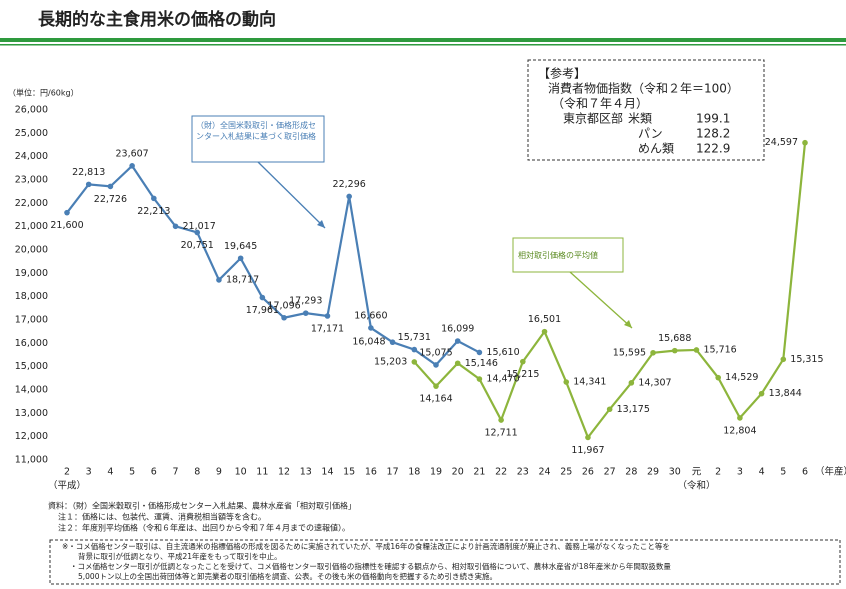 The height and width of the screenshot is (589, 846). Describe the element at coordinates (600, 103) in the screenshot. I see `ref-line: （令和７年４月）` at that location.